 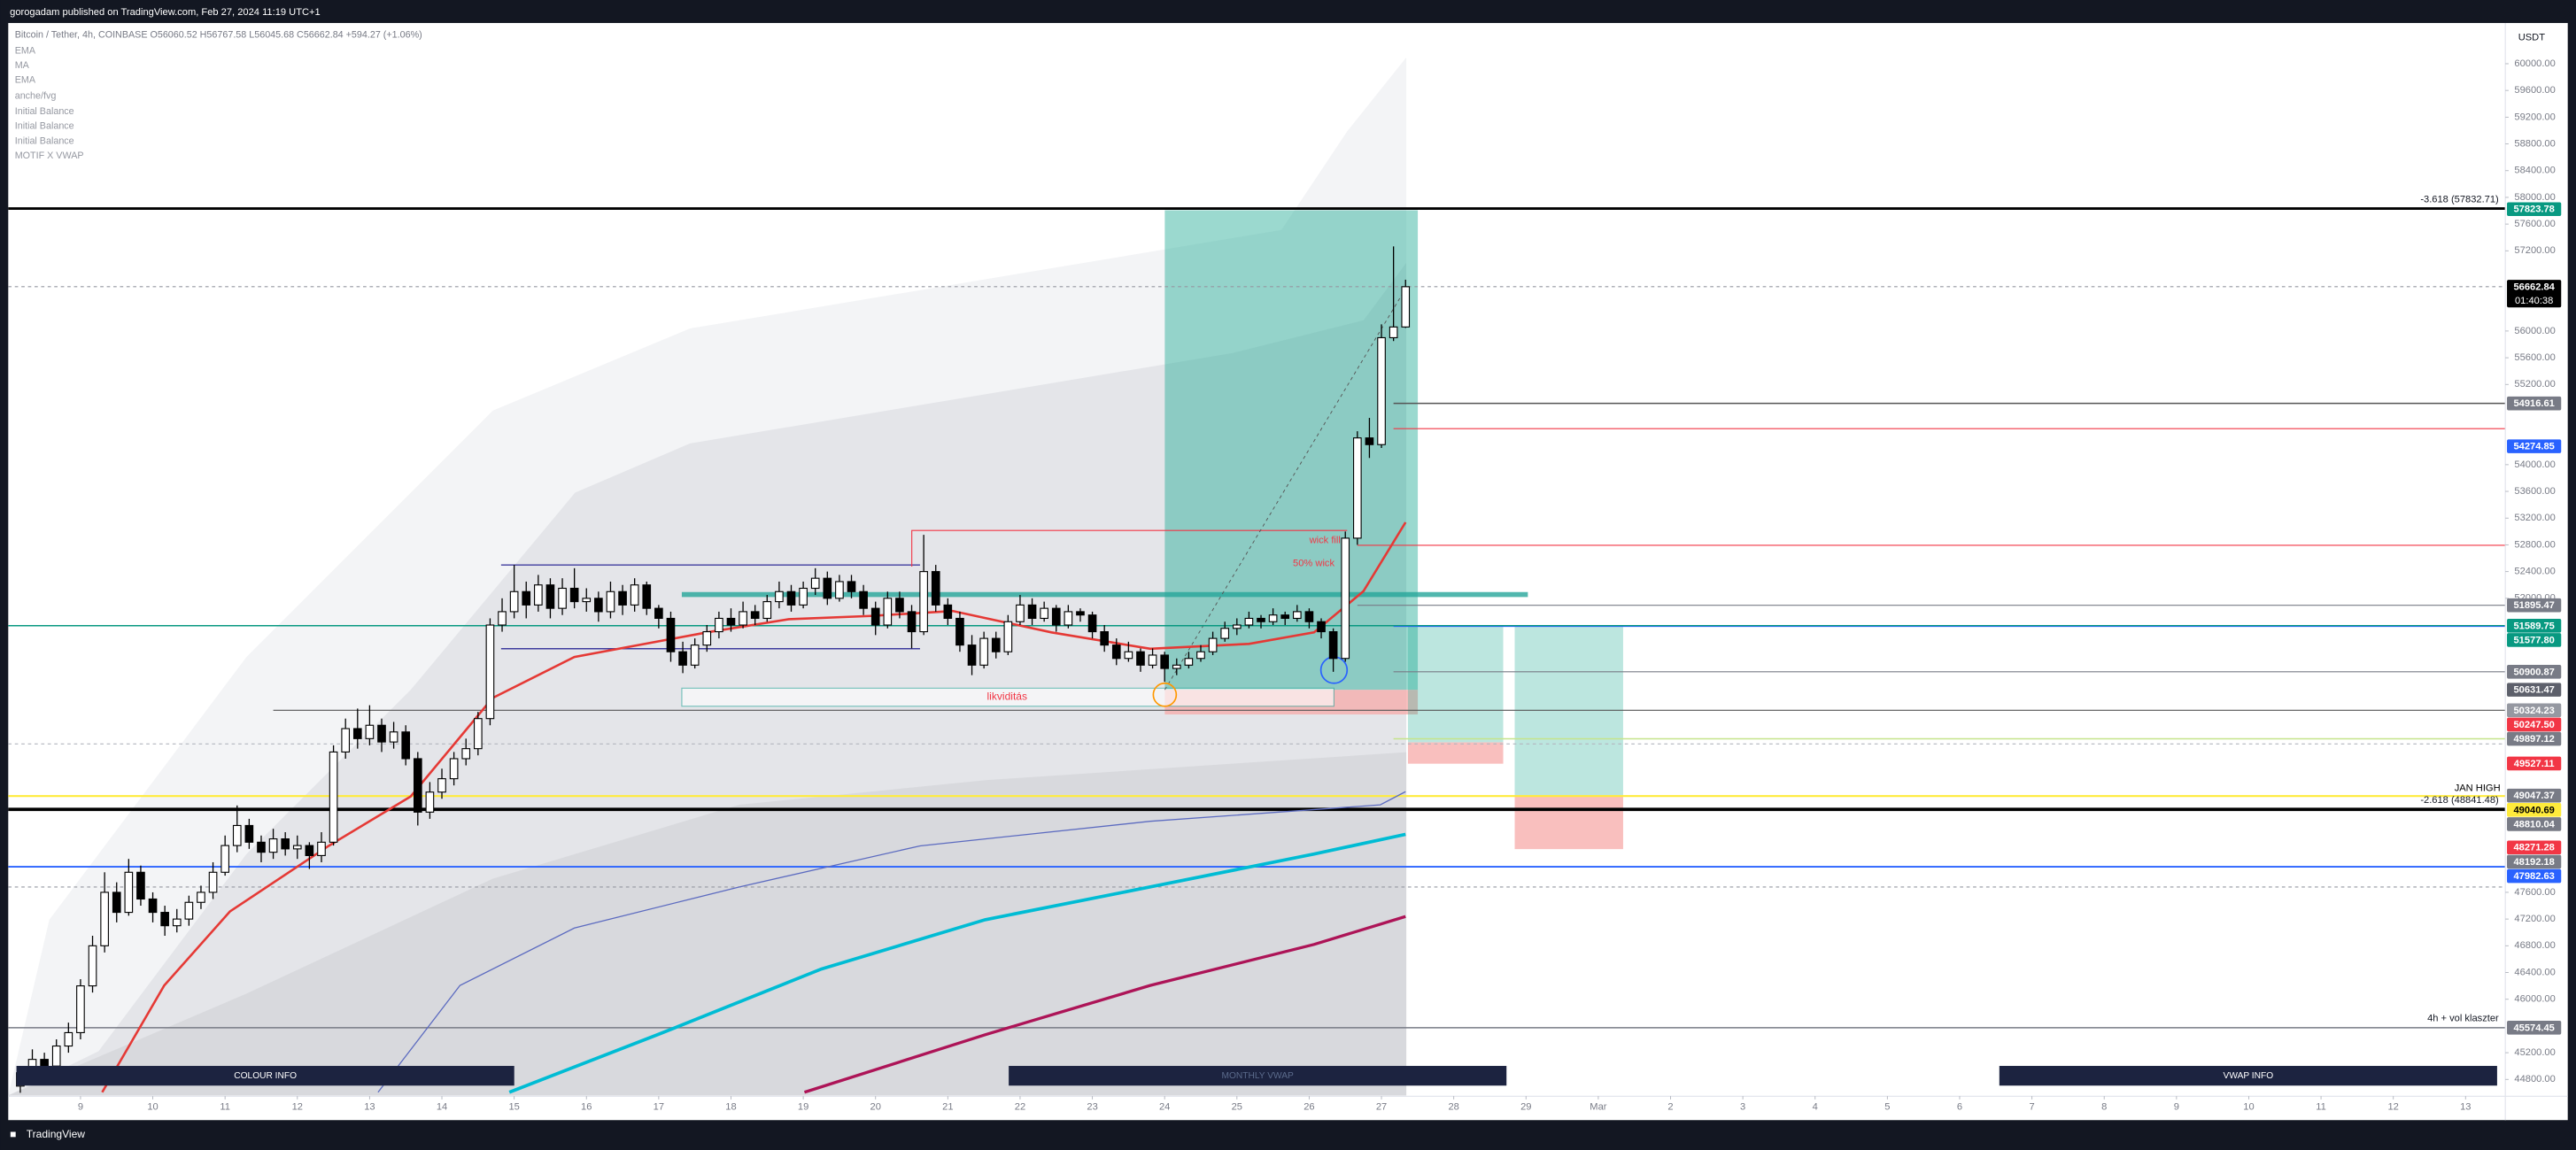 What do you see at coordinates (2534, 1079) in the screenshot?
I see `y-tick-label: 44800.00` at bounding box center [2534, 1079].